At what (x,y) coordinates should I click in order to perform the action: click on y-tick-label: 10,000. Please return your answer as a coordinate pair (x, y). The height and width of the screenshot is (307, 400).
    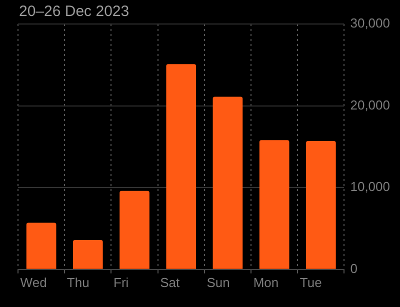
    Looking at the image, I should click on (370, 186).